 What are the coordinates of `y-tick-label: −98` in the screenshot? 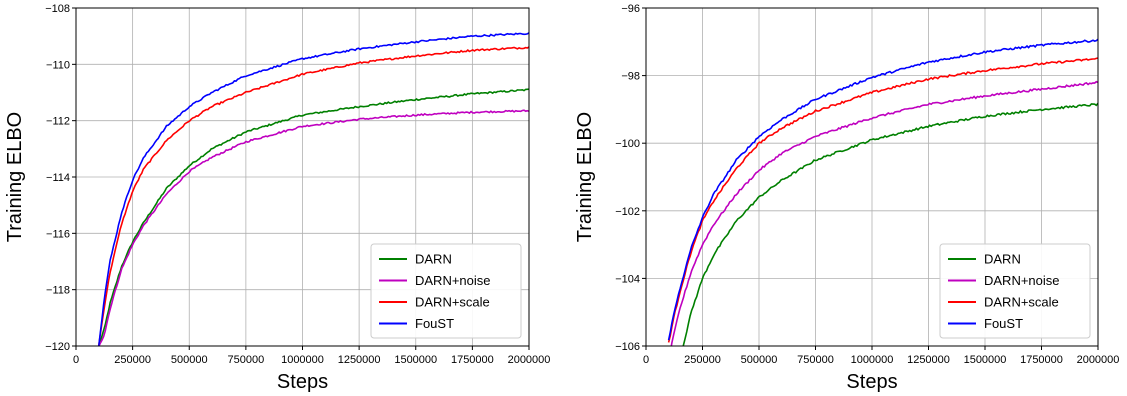 It's located at (630, 77).